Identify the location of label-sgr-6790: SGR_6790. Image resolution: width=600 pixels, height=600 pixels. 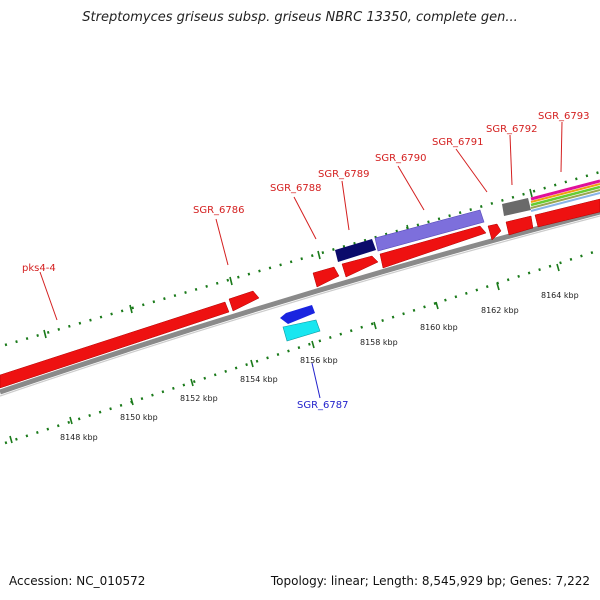
(401, 158).